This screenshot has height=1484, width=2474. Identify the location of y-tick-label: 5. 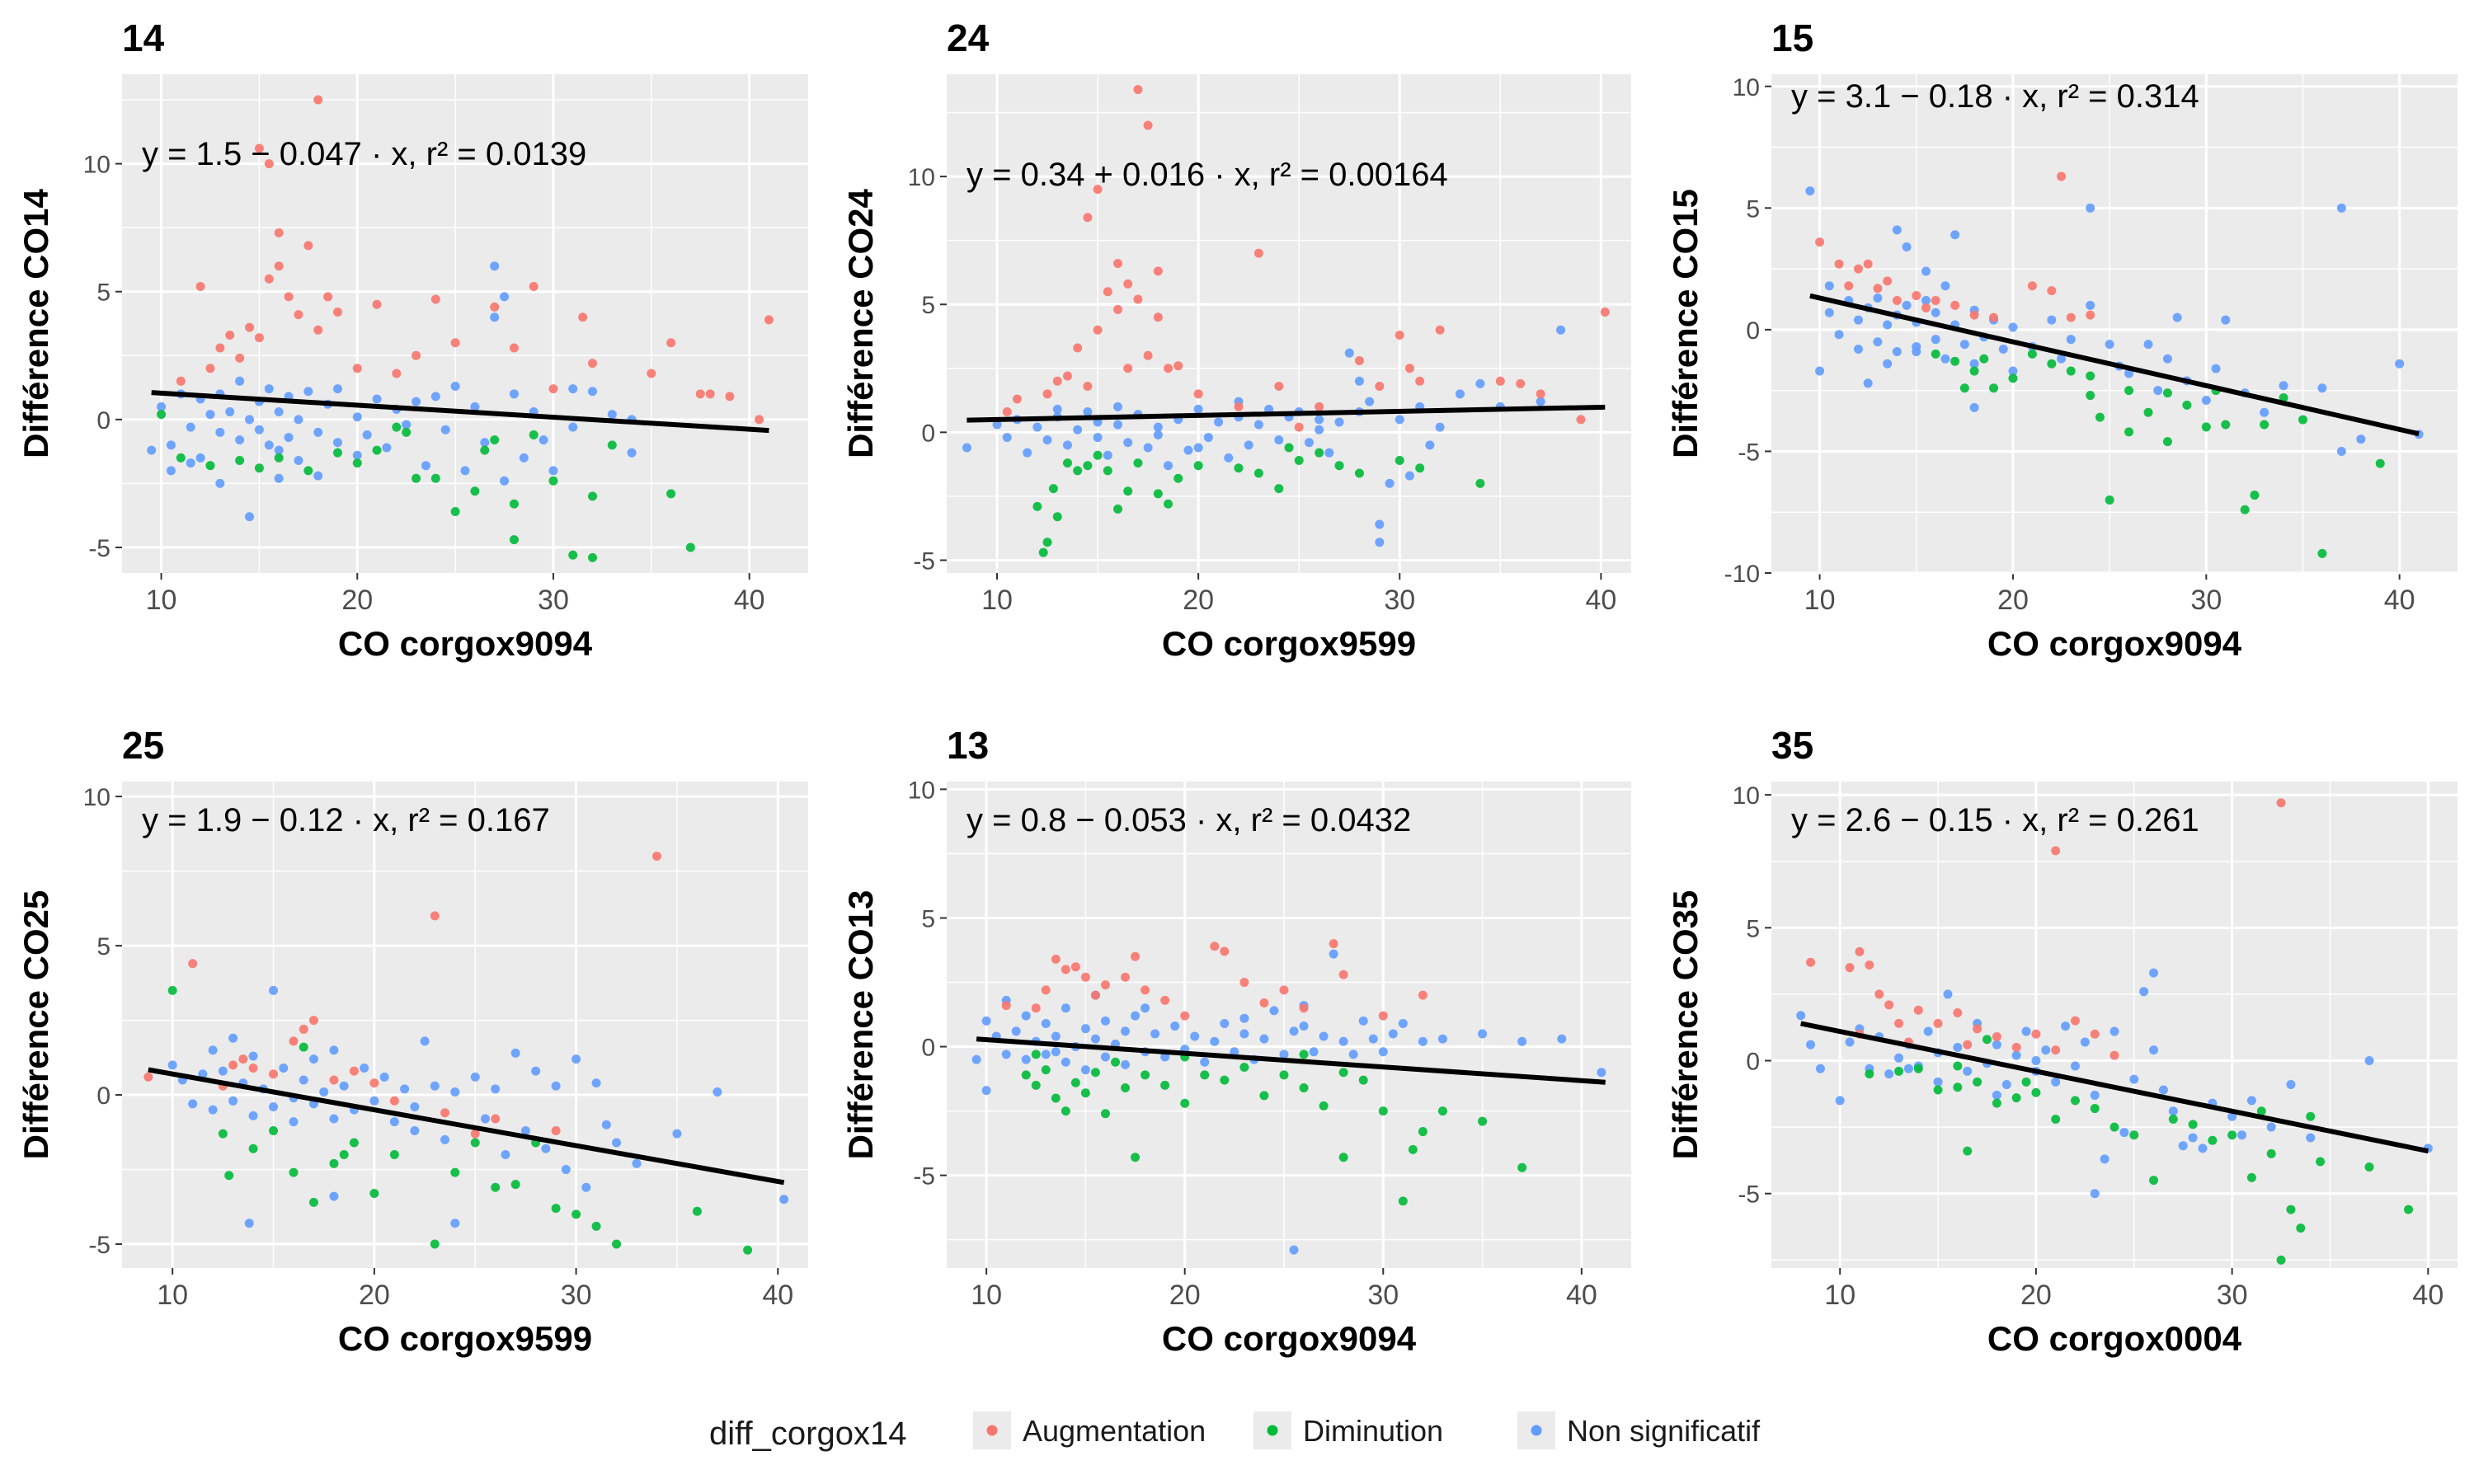
(1753, 209).